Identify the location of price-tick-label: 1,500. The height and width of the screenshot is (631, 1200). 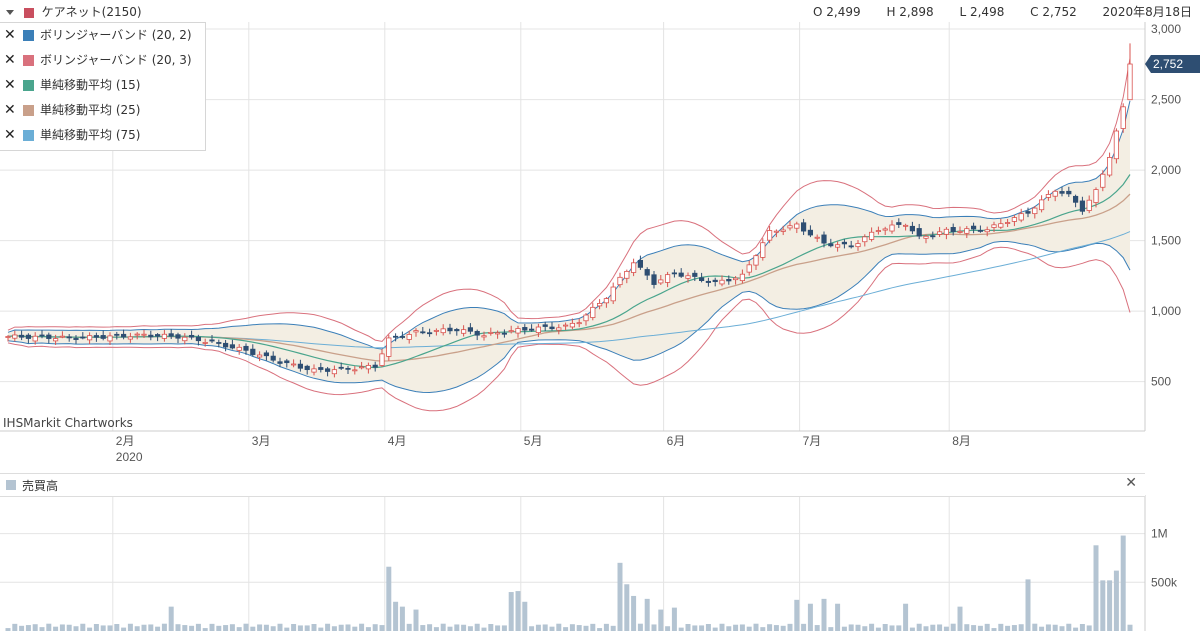
(1166, 241).